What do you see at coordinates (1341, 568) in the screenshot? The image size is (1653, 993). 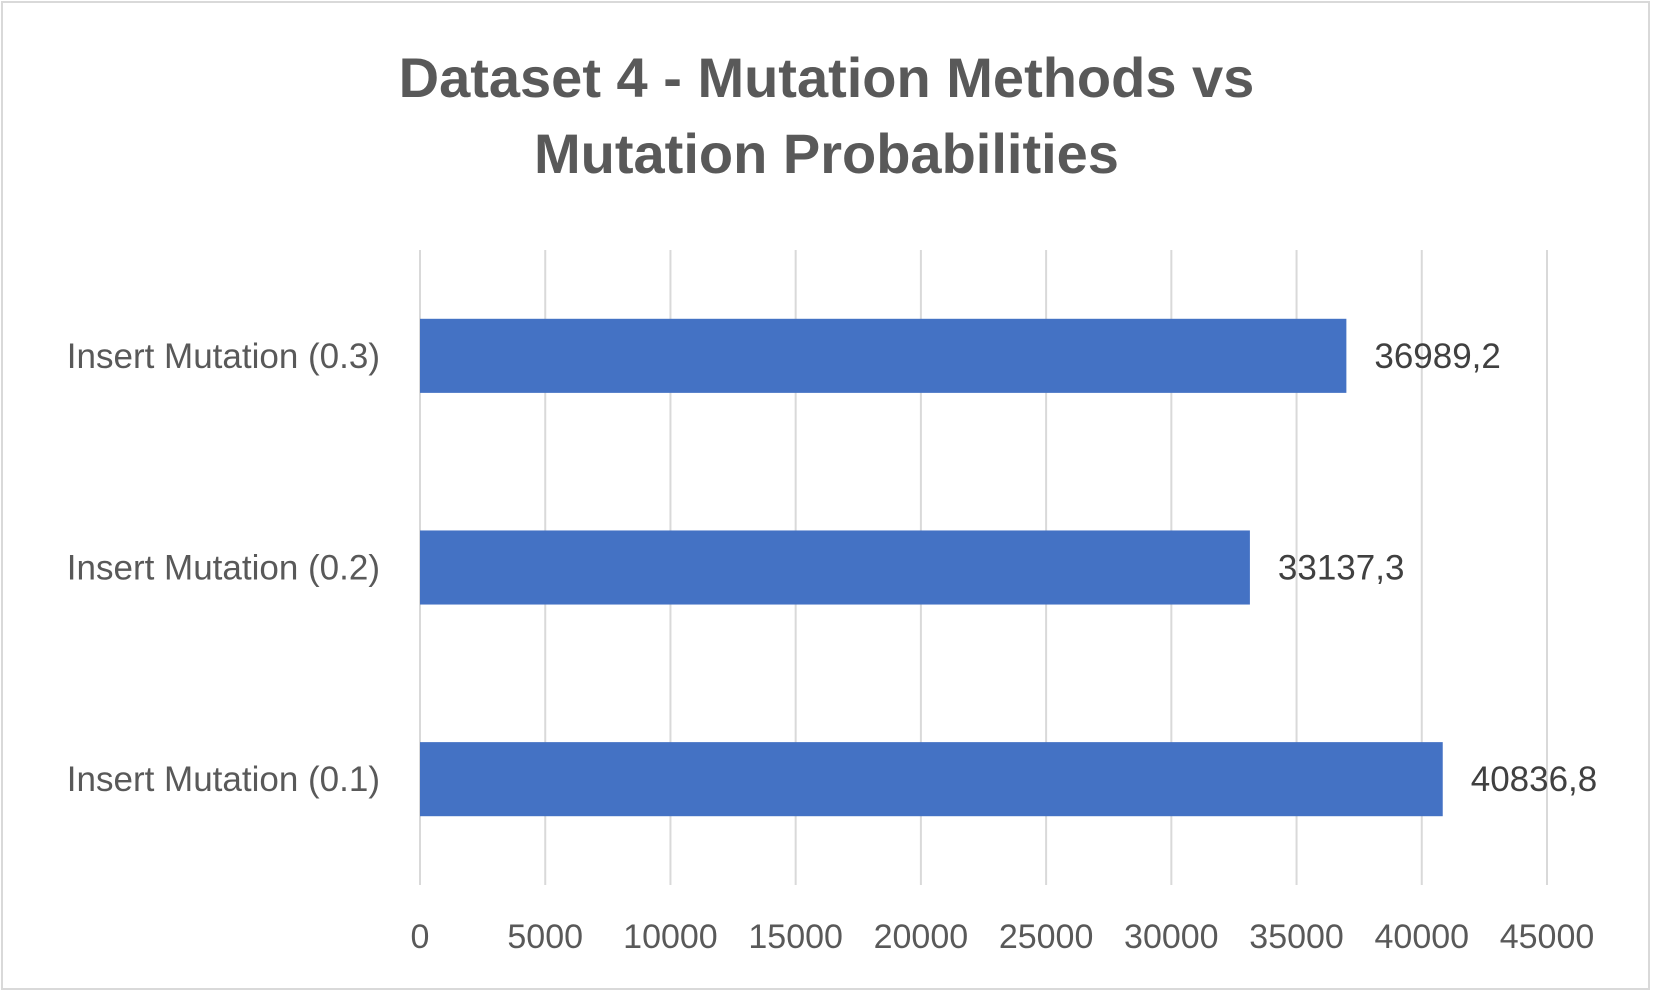 I see `data-label: 33137,3` at bounding box center [1341, 568].